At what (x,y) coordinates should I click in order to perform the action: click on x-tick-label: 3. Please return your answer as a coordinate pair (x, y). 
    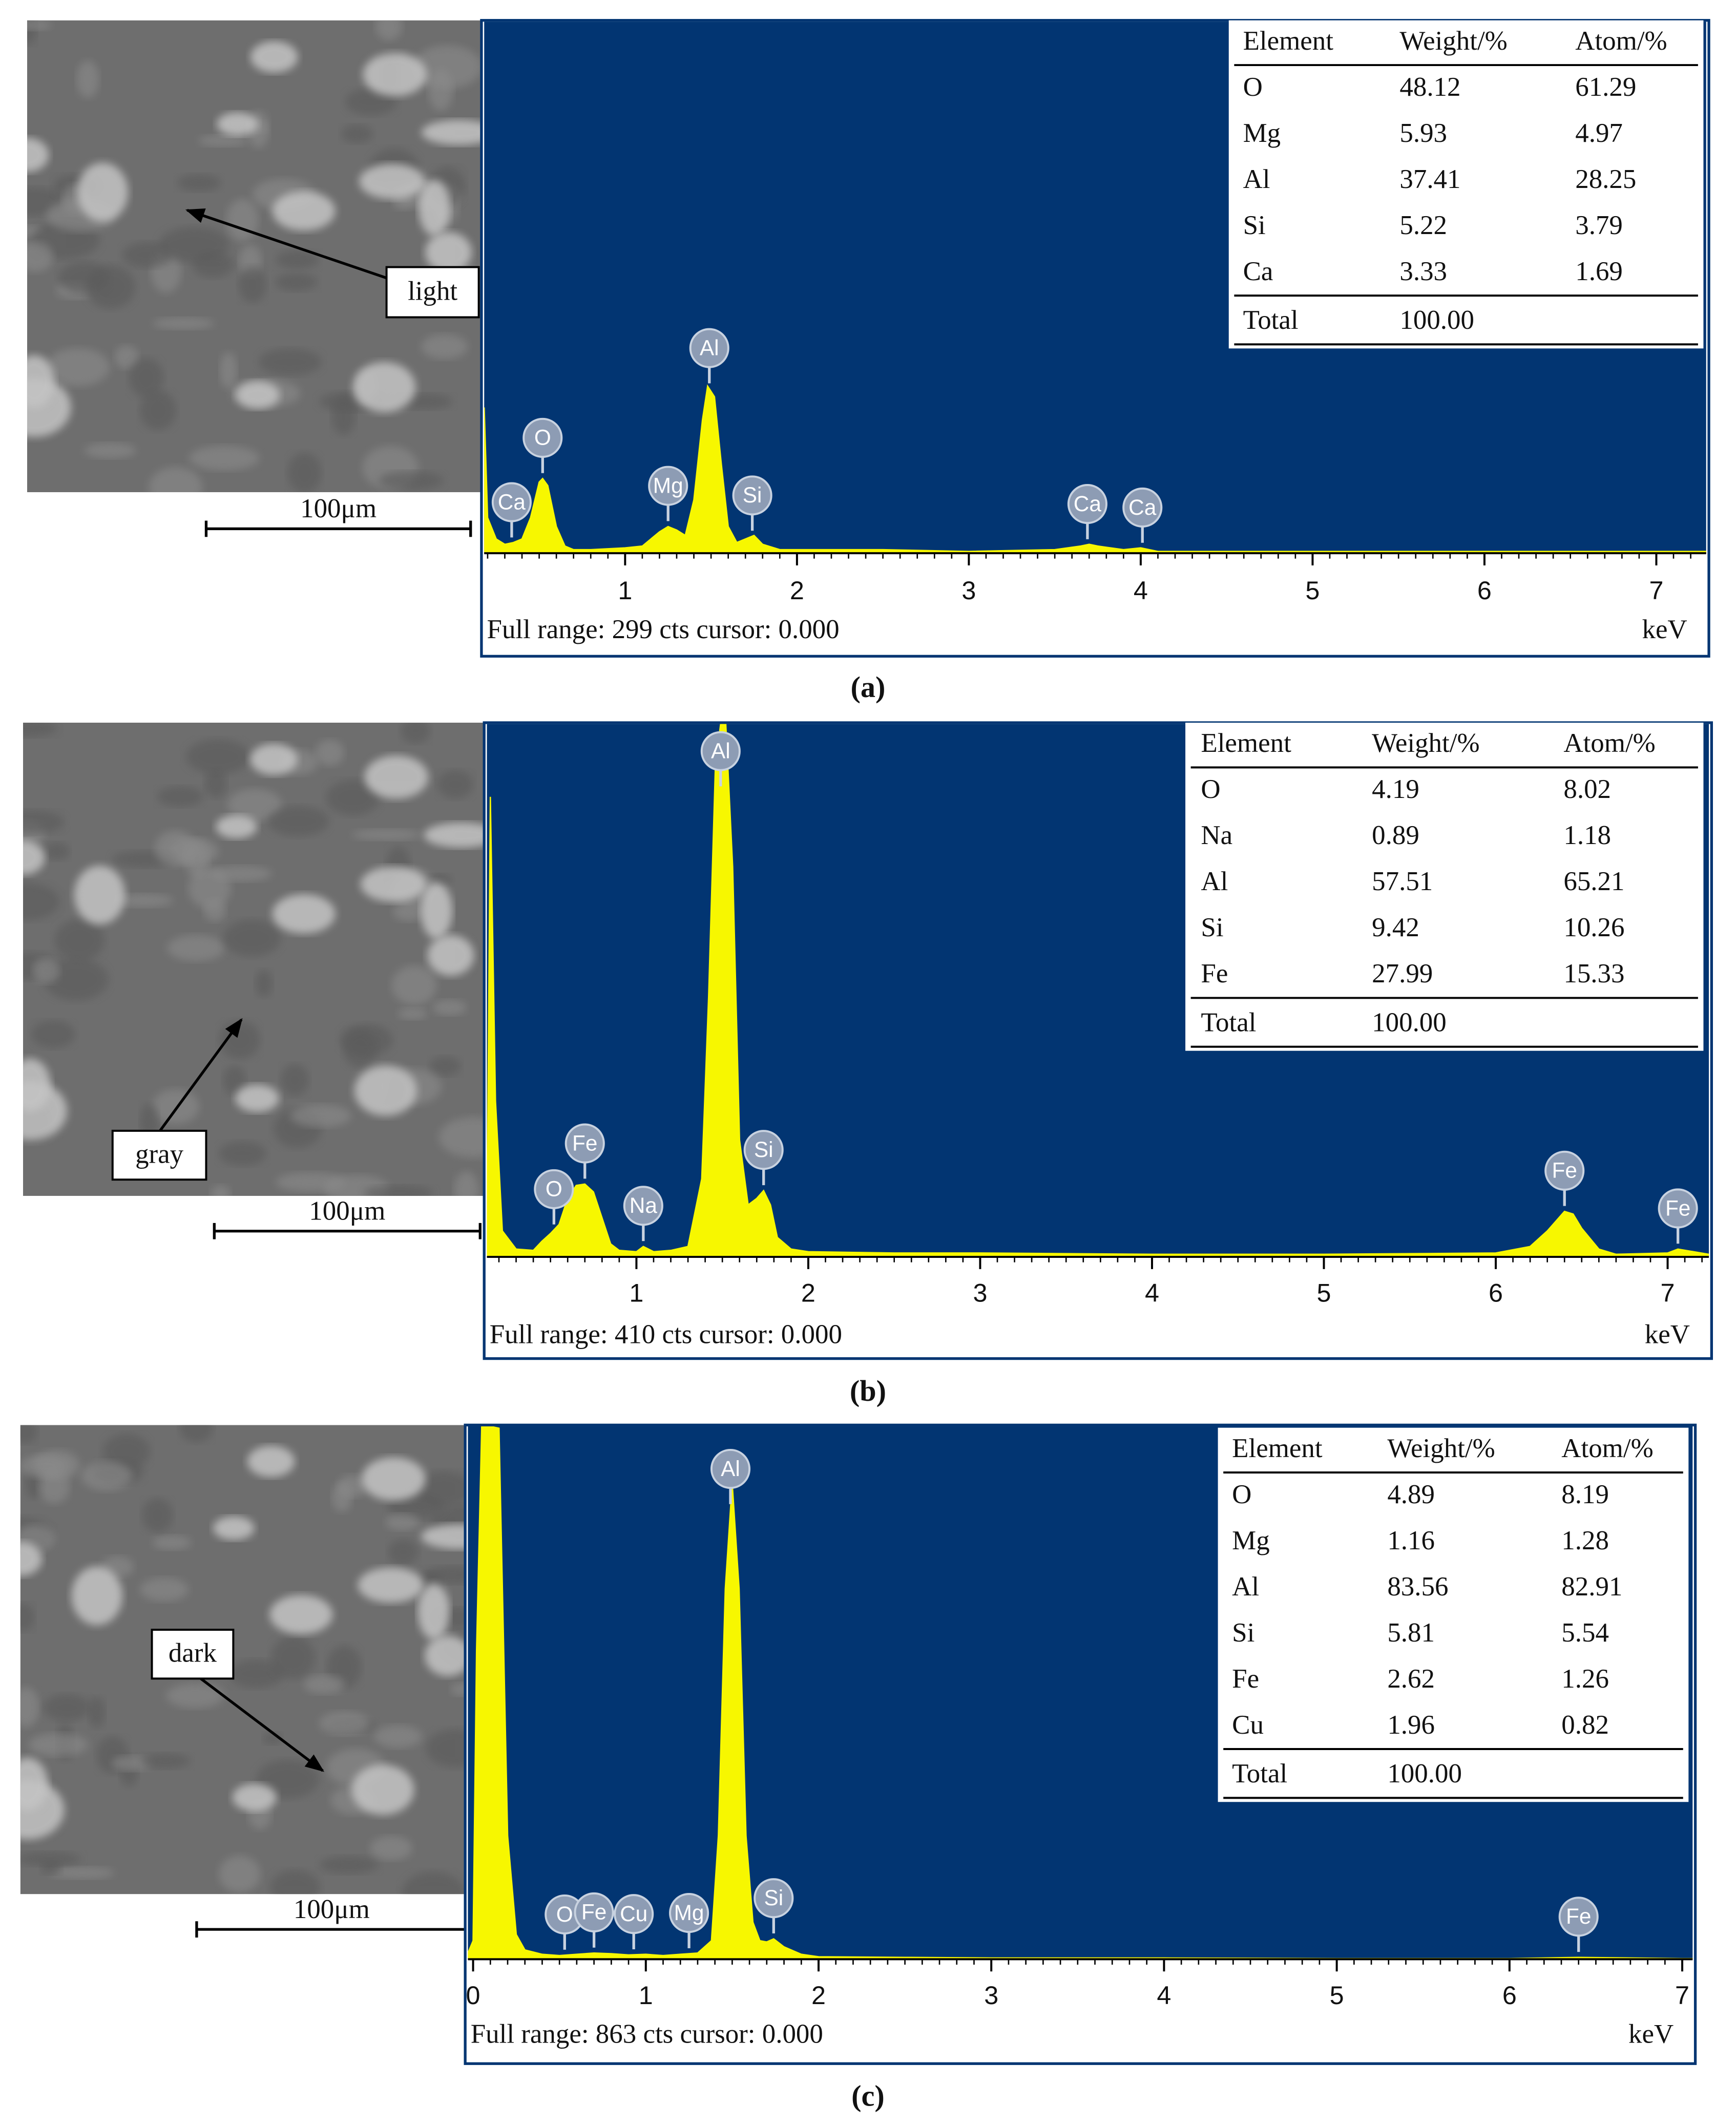
    Looking at the image, I should click on (991, 1995).